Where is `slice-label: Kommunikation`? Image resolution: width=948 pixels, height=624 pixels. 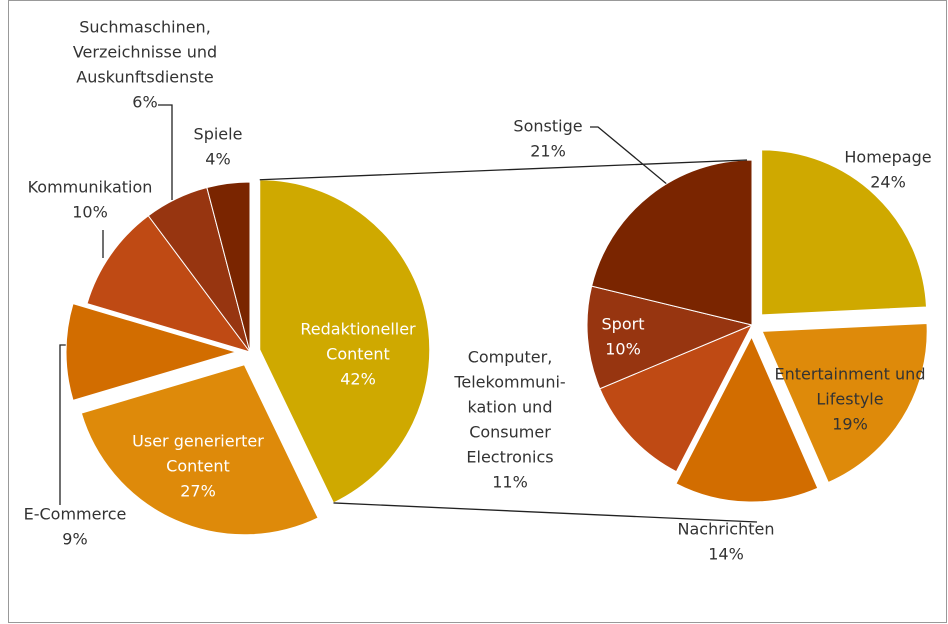 slice-label: Kommunikation is located at coordinates (90, 187).